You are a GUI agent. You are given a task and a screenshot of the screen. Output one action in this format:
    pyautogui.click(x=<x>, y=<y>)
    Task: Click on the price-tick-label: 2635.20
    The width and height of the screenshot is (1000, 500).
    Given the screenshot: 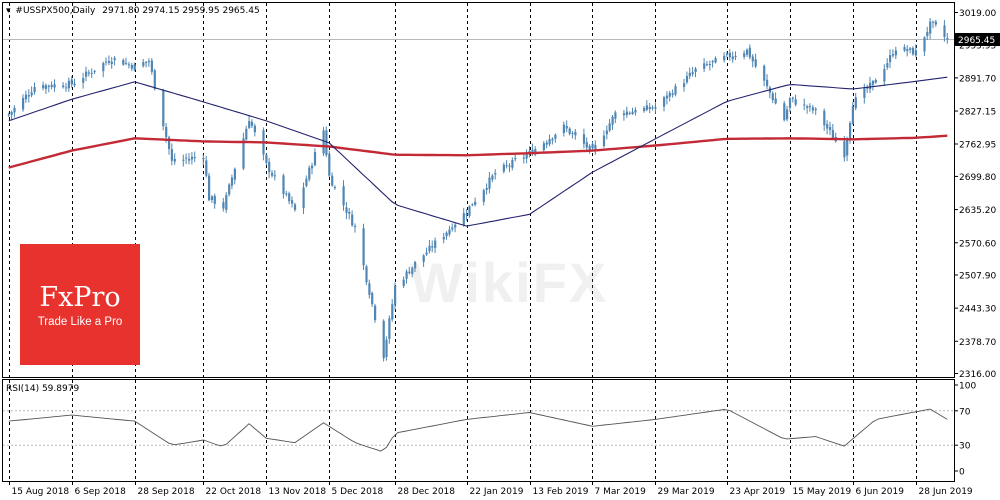 What is the action you would take?
    pyautogui.click(x=977, y=211)
    